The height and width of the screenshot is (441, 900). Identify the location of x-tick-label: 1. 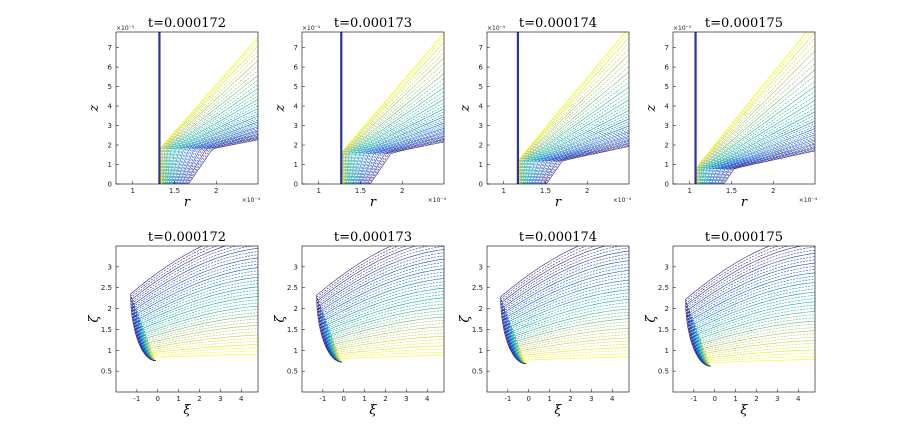
(318, 191).